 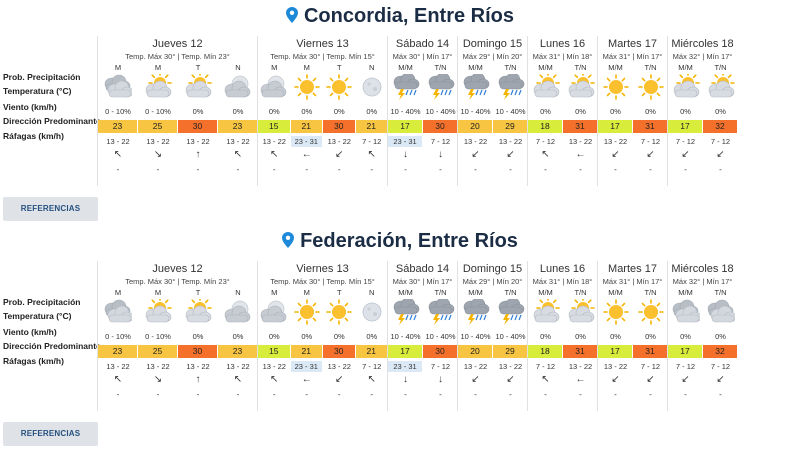 I want to click on slot-period: N, so click(x=238, y=67).